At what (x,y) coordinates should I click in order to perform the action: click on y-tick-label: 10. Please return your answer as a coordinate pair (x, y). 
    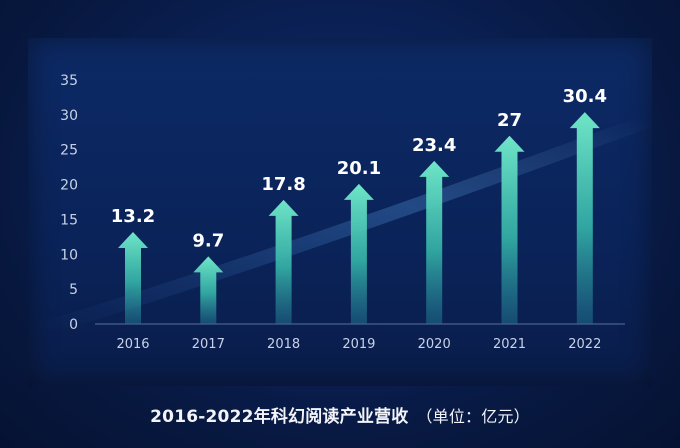
    Looking at the image, I should click on (69, 255).